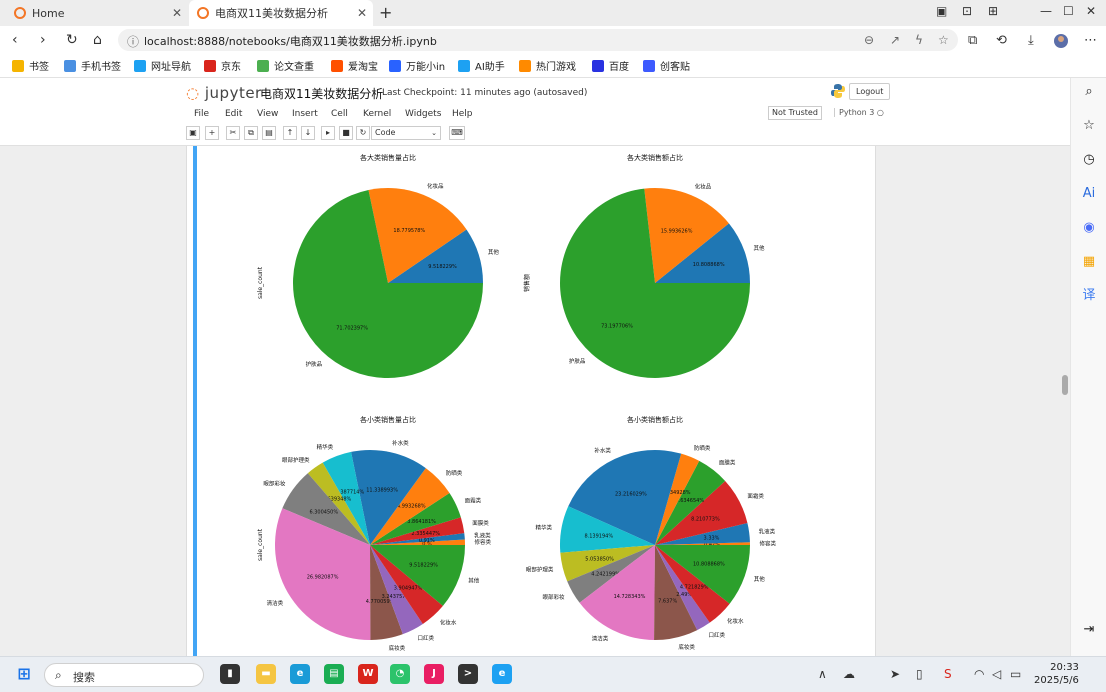 This screenshot has height=692, width=1106. What do you see at coordinates (281, 13) in the screenshot?
I see `tab-notebook: 电商双11美妆数据分析 ✕` at bounding box center [281, 13].